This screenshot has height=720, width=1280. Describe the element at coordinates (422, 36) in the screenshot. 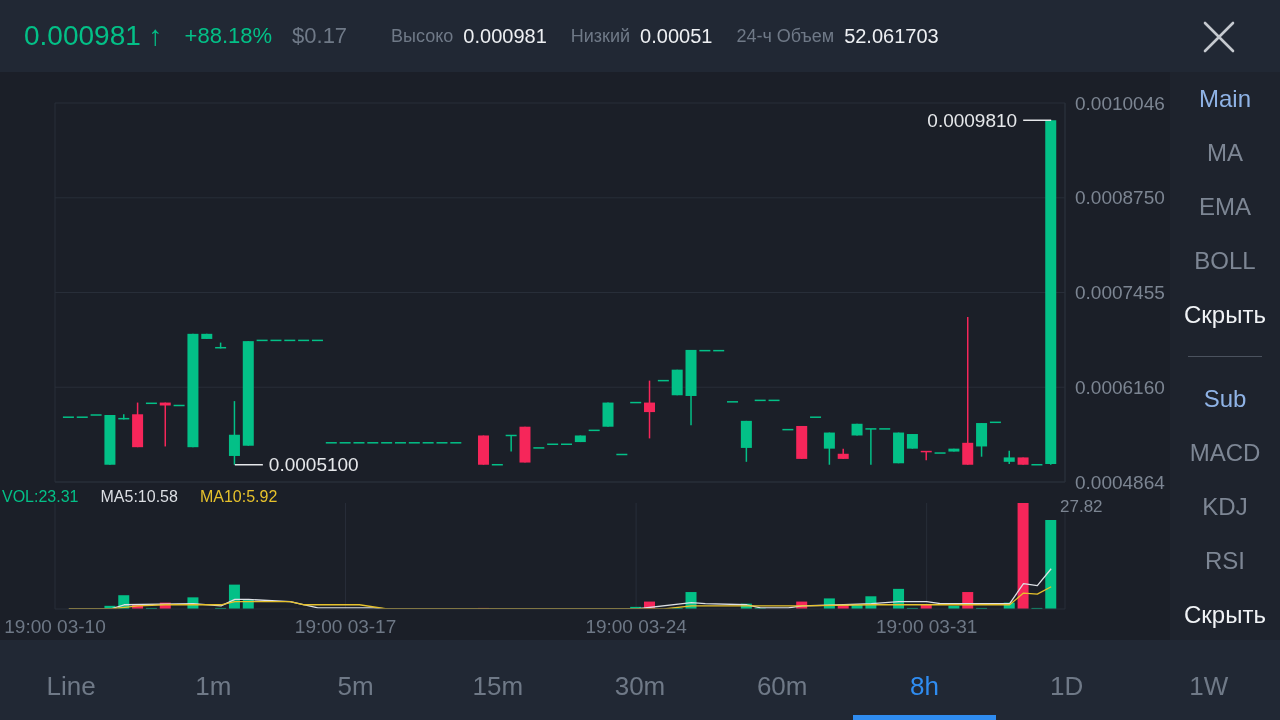

I see `text: Высоко` at that location.